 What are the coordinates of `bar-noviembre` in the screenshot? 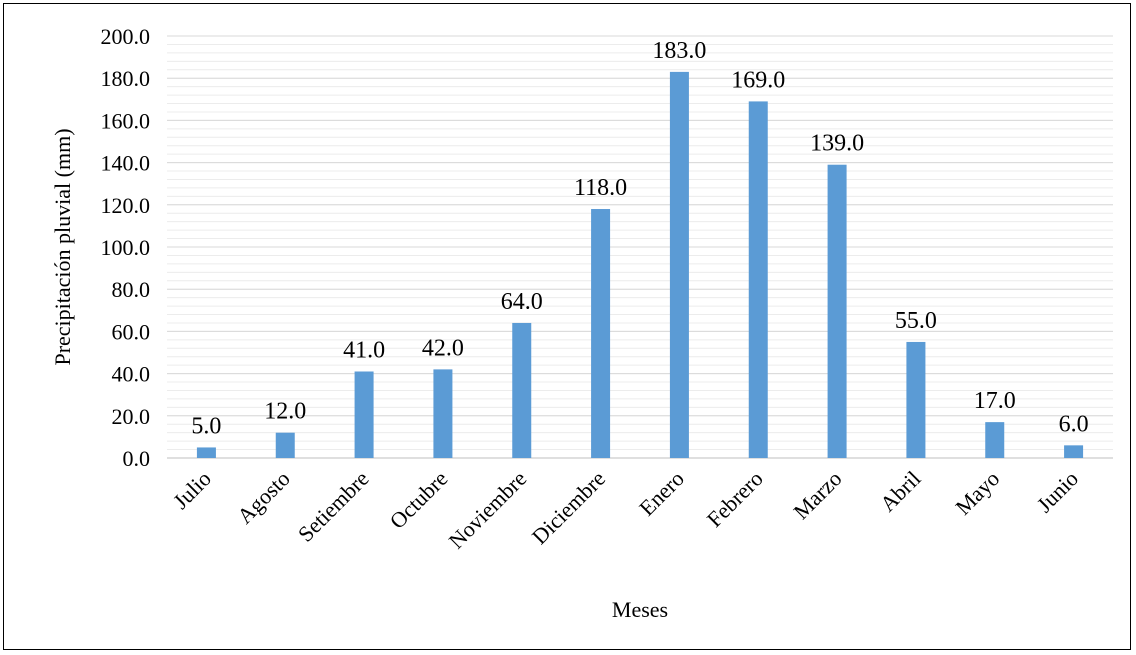 It's located at (522, 390).